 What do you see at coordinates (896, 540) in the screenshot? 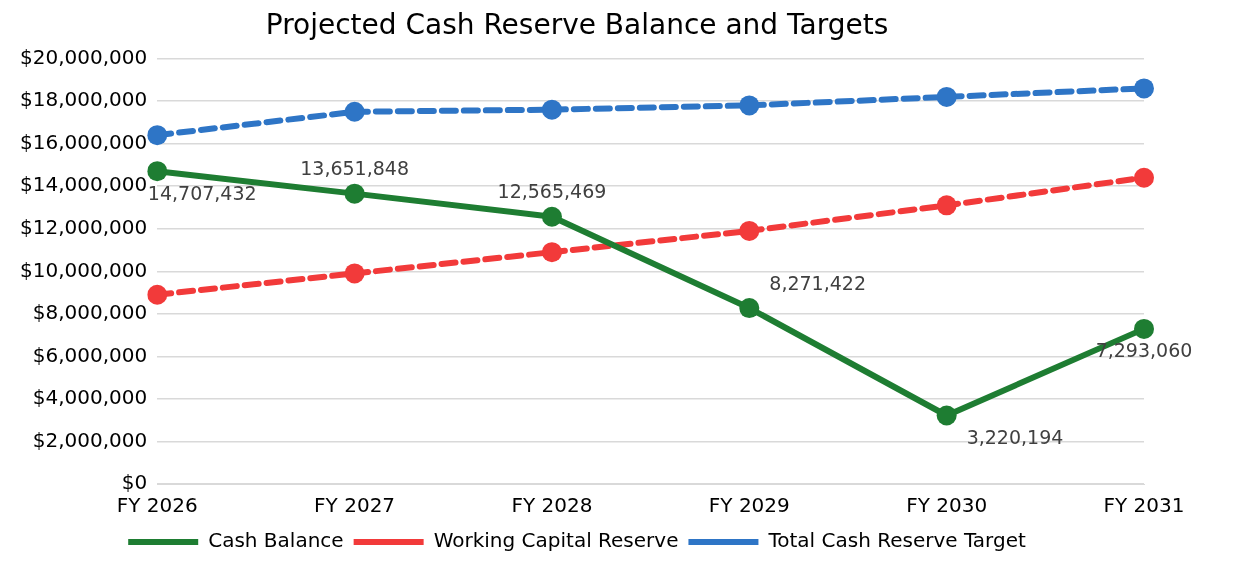
I see `legend-label: Total Cash Reserve Target` at bounding box center [896, 540].